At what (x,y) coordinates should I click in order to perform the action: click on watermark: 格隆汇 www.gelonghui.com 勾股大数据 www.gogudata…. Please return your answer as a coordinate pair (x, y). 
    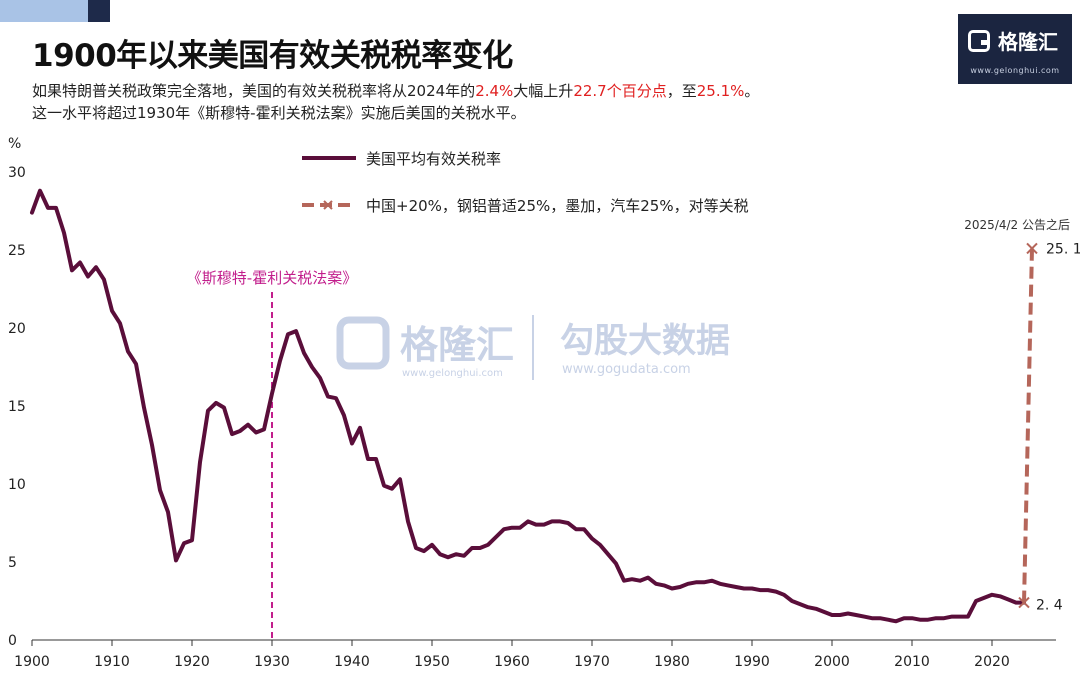
    Looking at the image, I should click on (533, 347).